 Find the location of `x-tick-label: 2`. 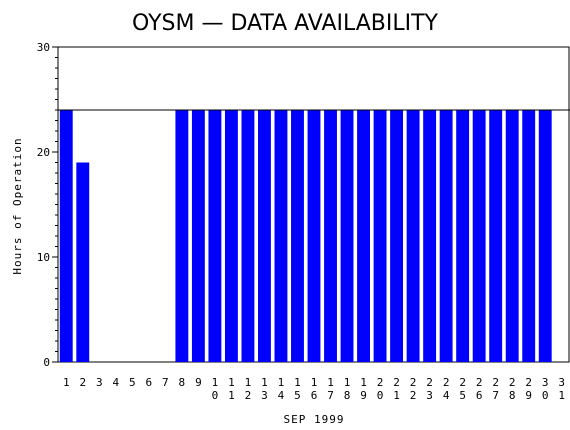

x-tick-label: 2 is located at coordinates (82, 382).